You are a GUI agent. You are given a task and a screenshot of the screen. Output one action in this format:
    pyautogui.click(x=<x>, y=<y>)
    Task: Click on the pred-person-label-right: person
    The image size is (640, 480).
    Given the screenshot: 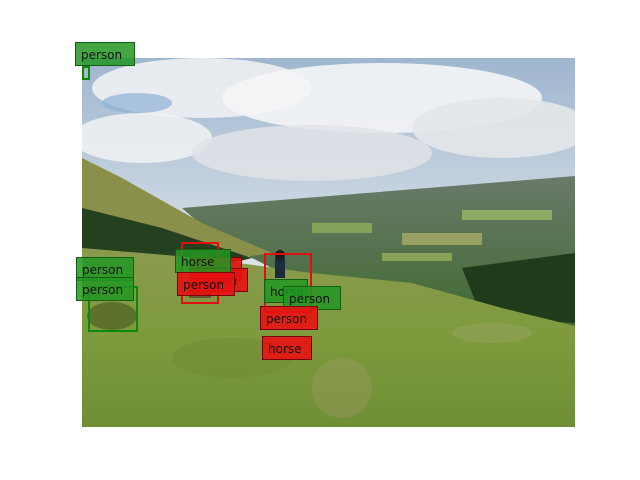 What is the action you would take?
    pyautogui.click(x=289, y=318)
    